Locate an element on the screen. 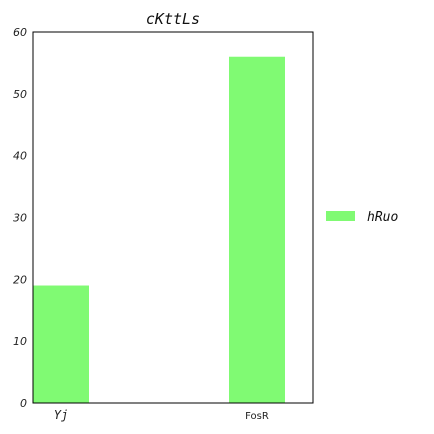 Image resolution: width=434 pixels, height=434 pixels. y-tick-label: 20 is located at coordinates (20, 279).